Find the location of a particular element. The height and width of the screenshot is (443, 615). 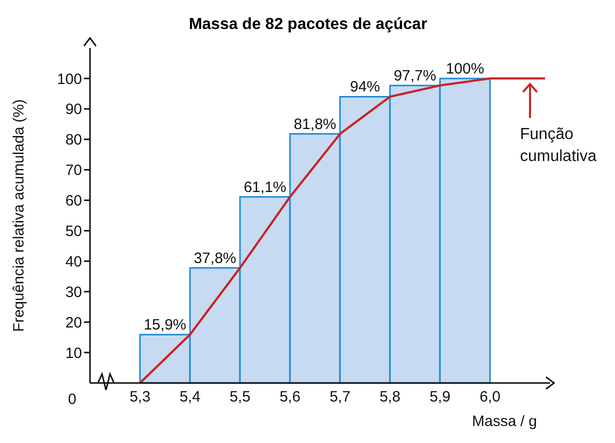

y-tick-label: 90 is located at coordinates (73, 109).